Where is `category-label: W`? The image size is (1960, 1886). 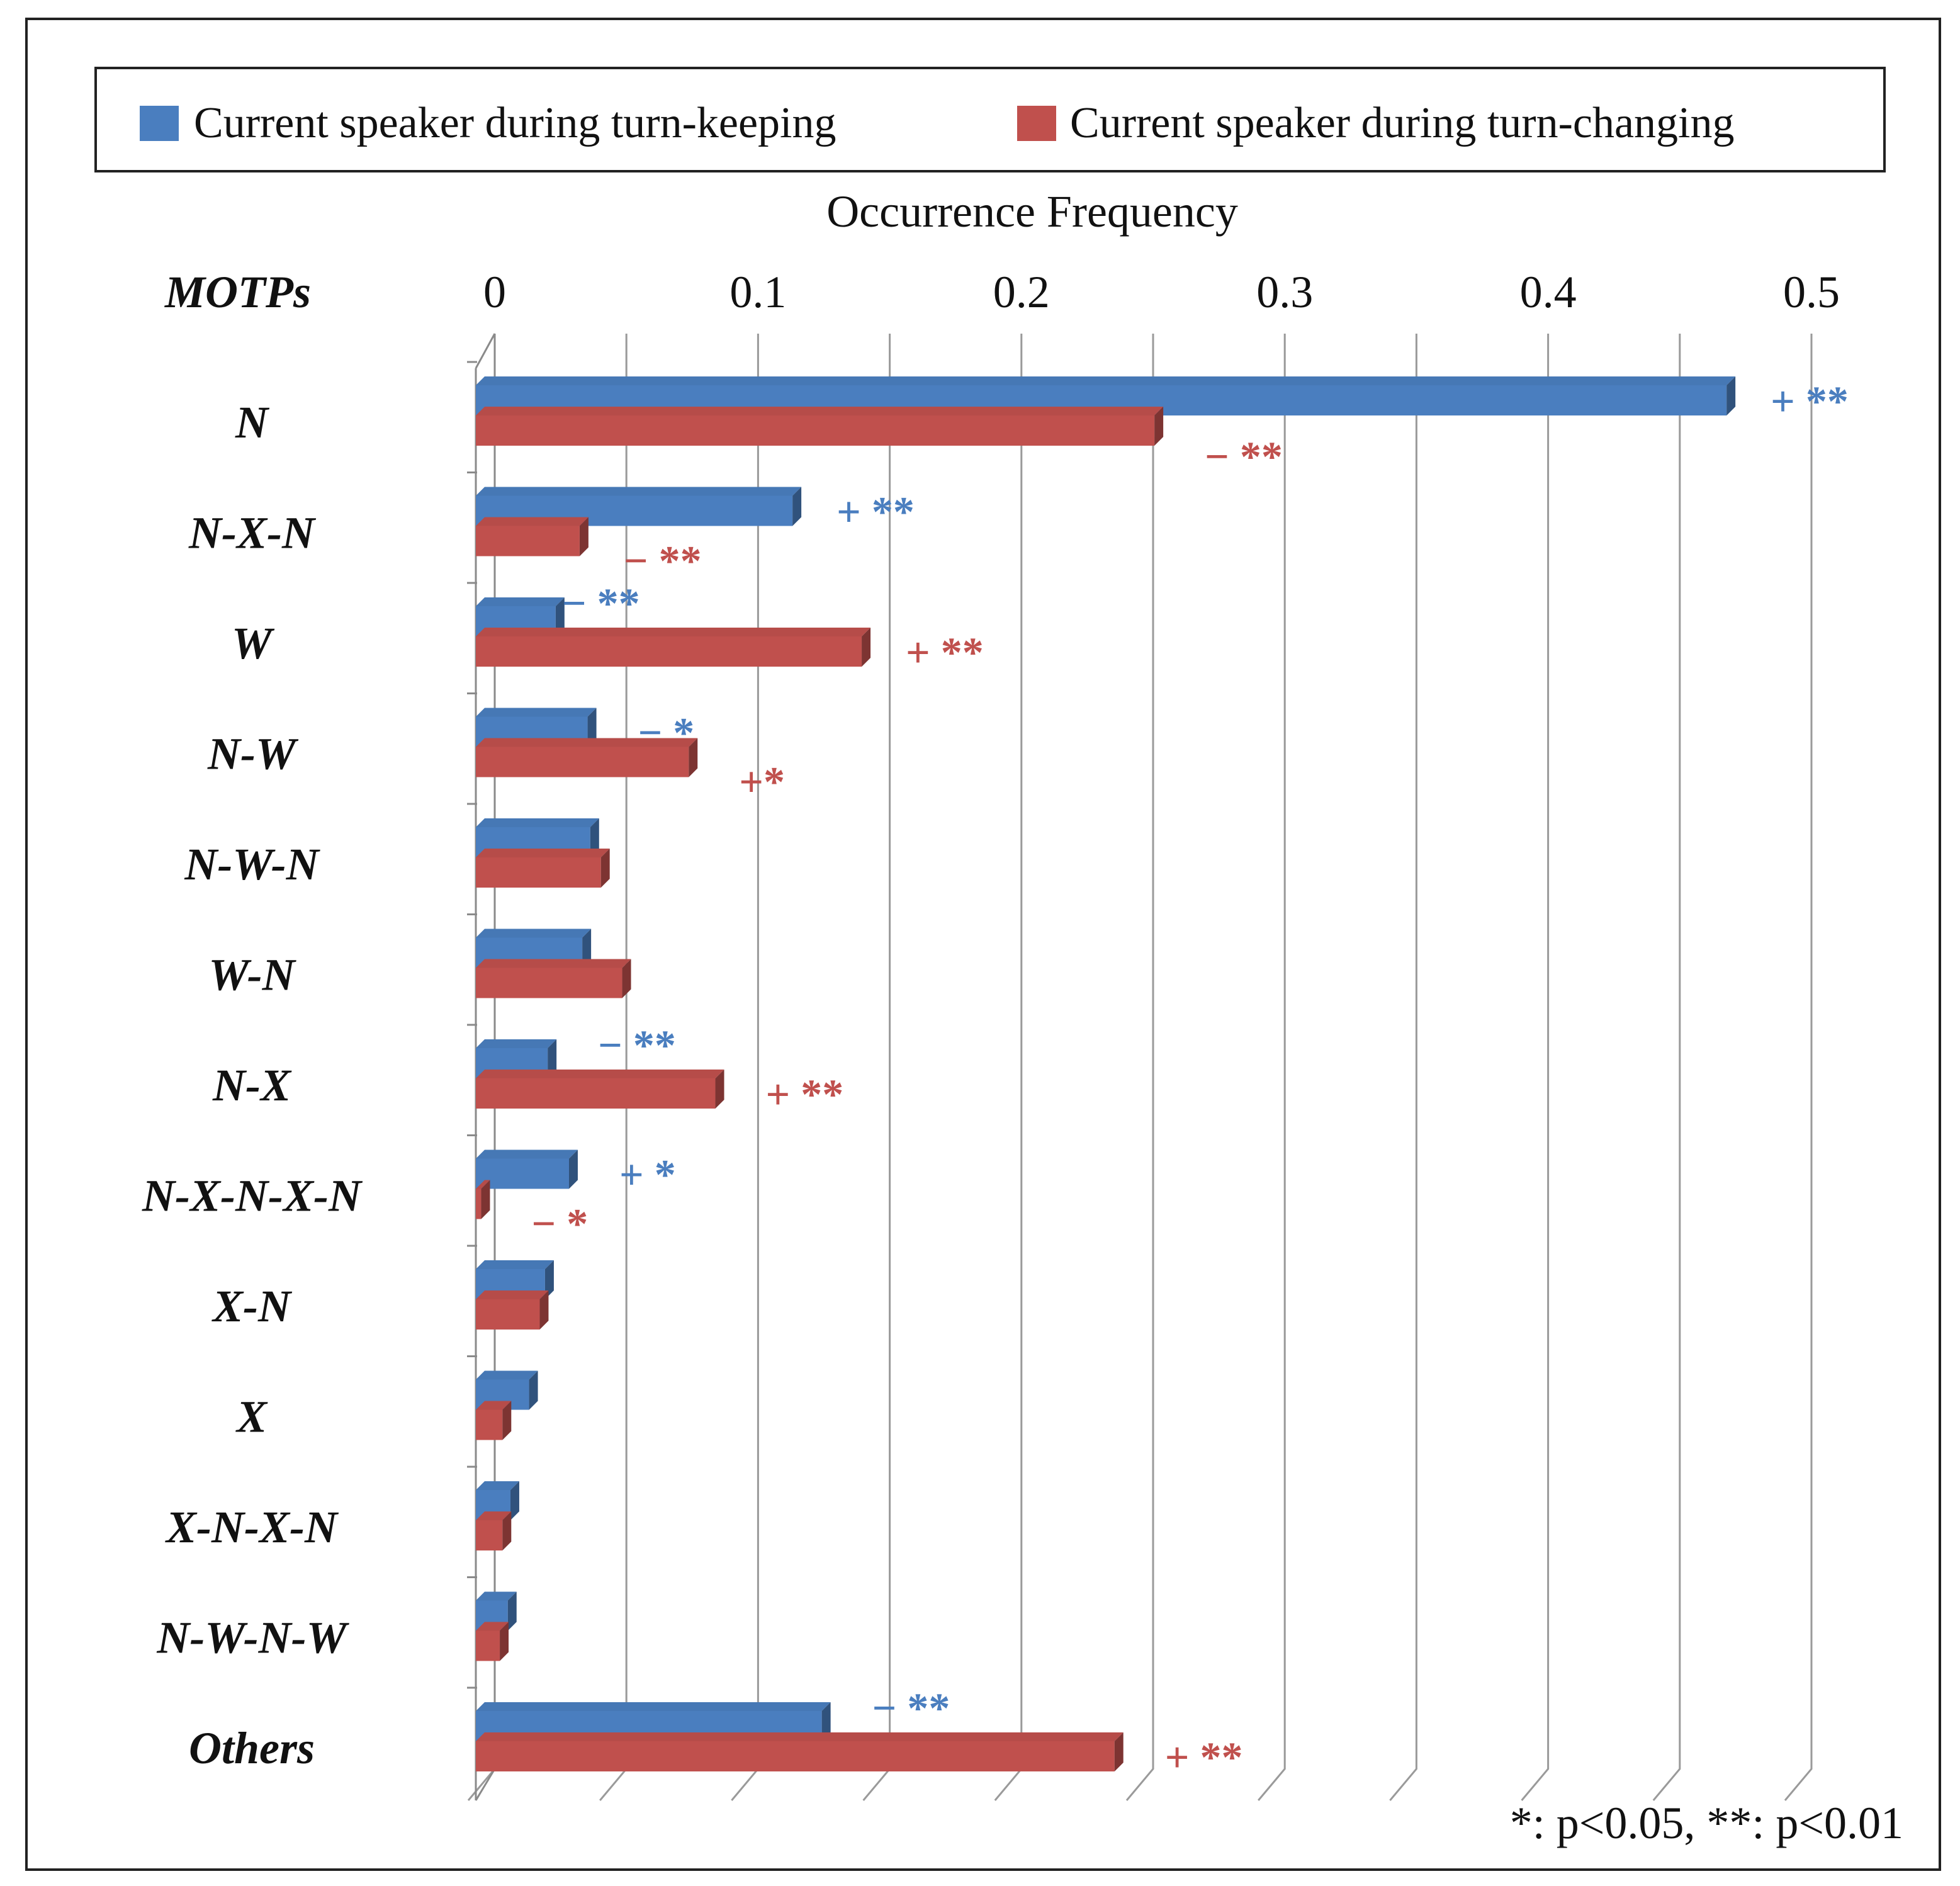 category-label: W is located at coordinates (254, 643).